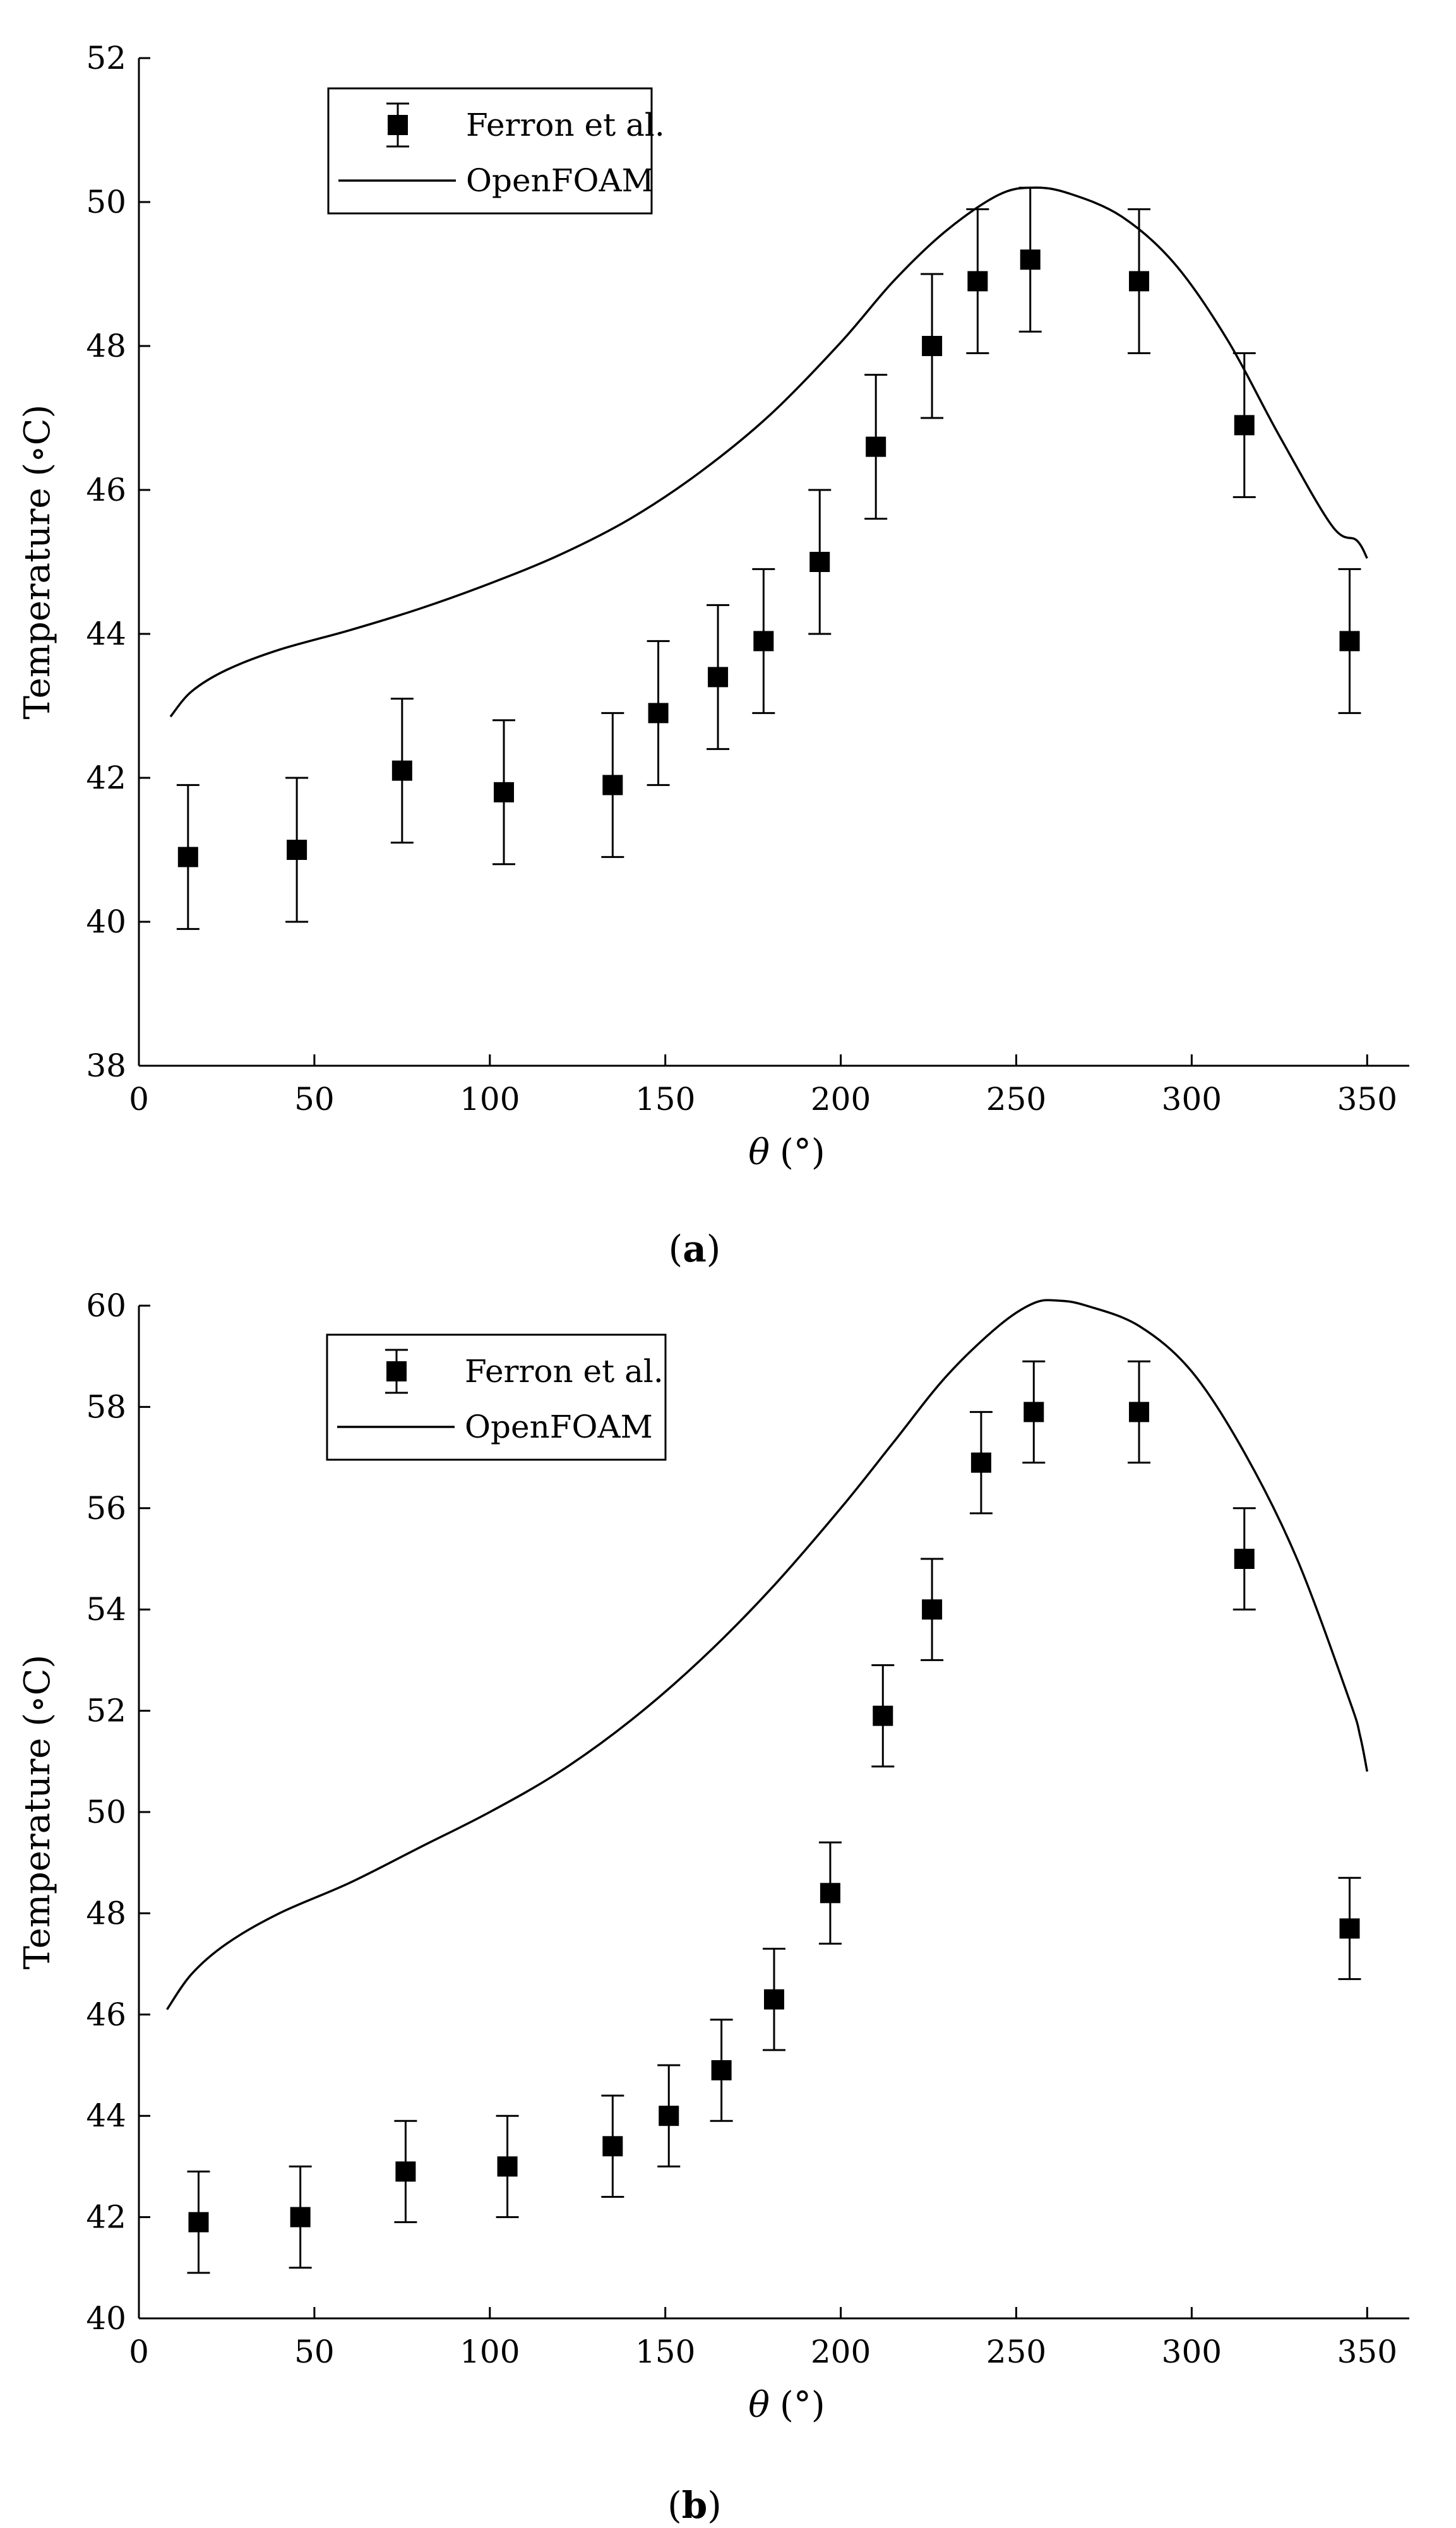 Image resolution: width=1456 pixels, height=2528 pixels. I want to click on caption-letter: b, so click(695, 2505).